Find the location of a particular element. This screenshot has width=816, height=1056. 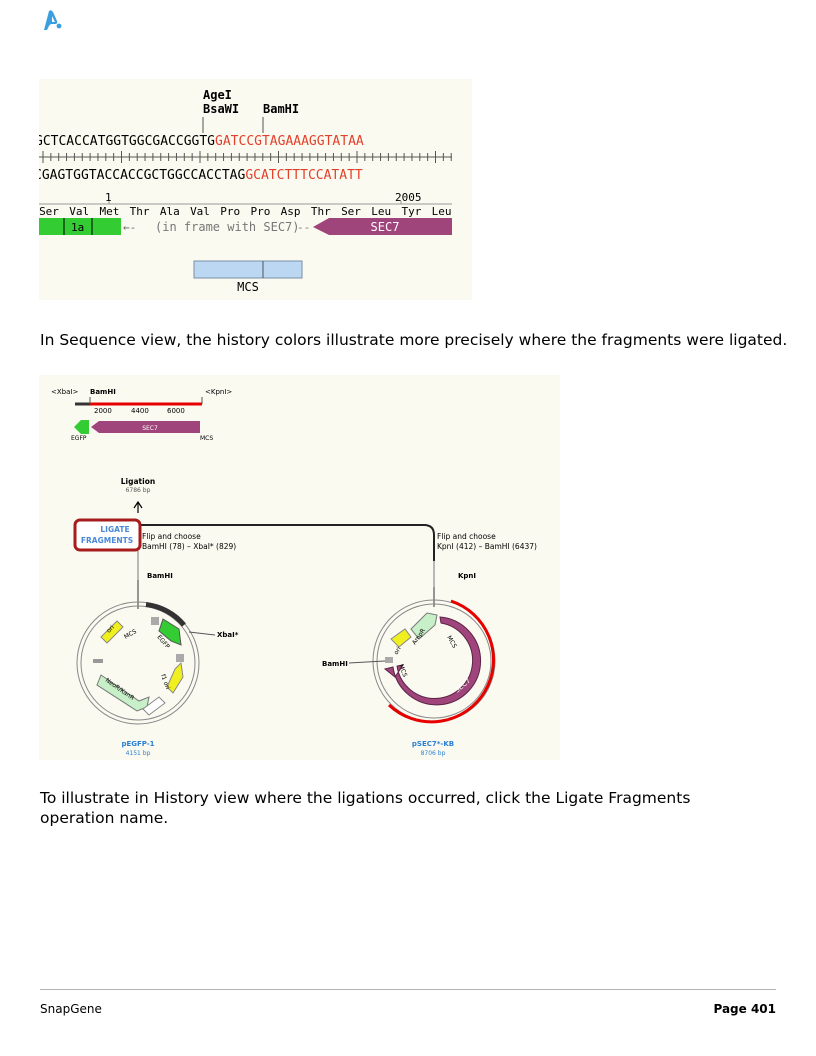

footer-app-name: SnapGene is located at coordinates (71, 1009).